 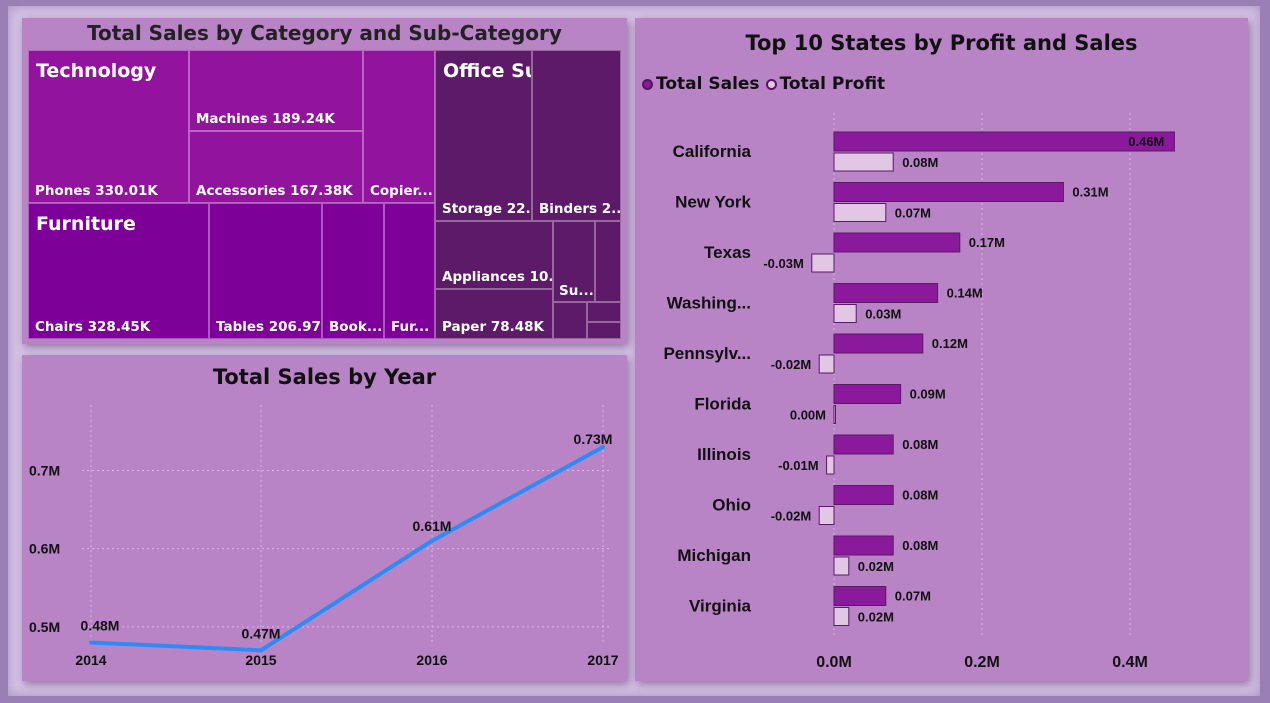 What do you see at coordinates (783, 263) in the screenshot?
I see `bar-profit-label: -0.03M` at bounding box center [783, 263].